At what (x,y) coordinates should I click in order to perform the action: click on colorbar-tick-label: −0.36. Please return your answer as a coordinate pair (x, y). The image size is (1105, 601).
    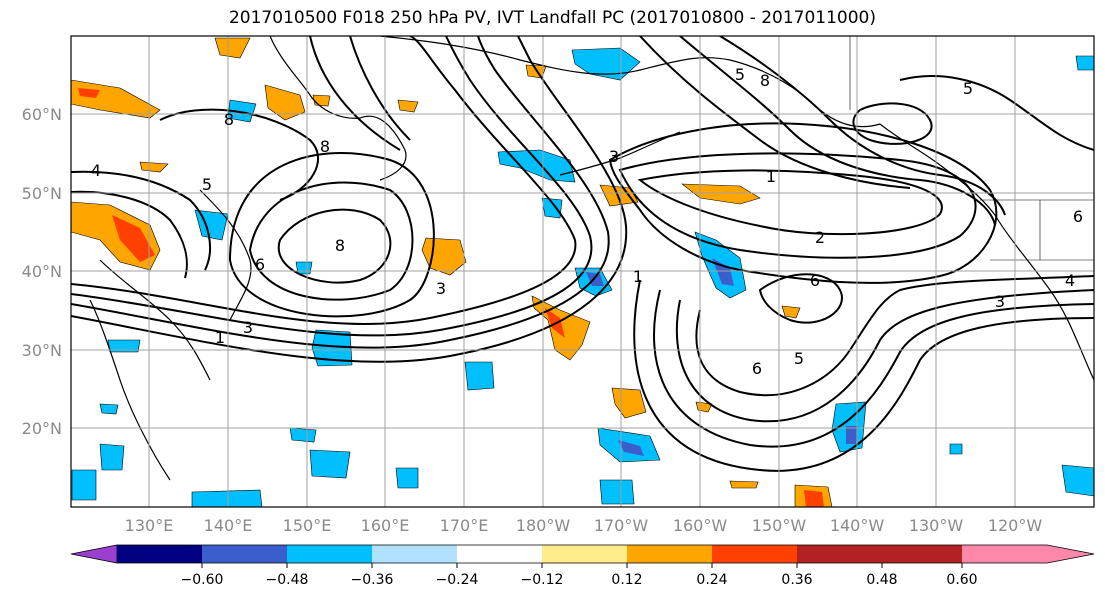
    Looking at the image, I should click on (372, 580).